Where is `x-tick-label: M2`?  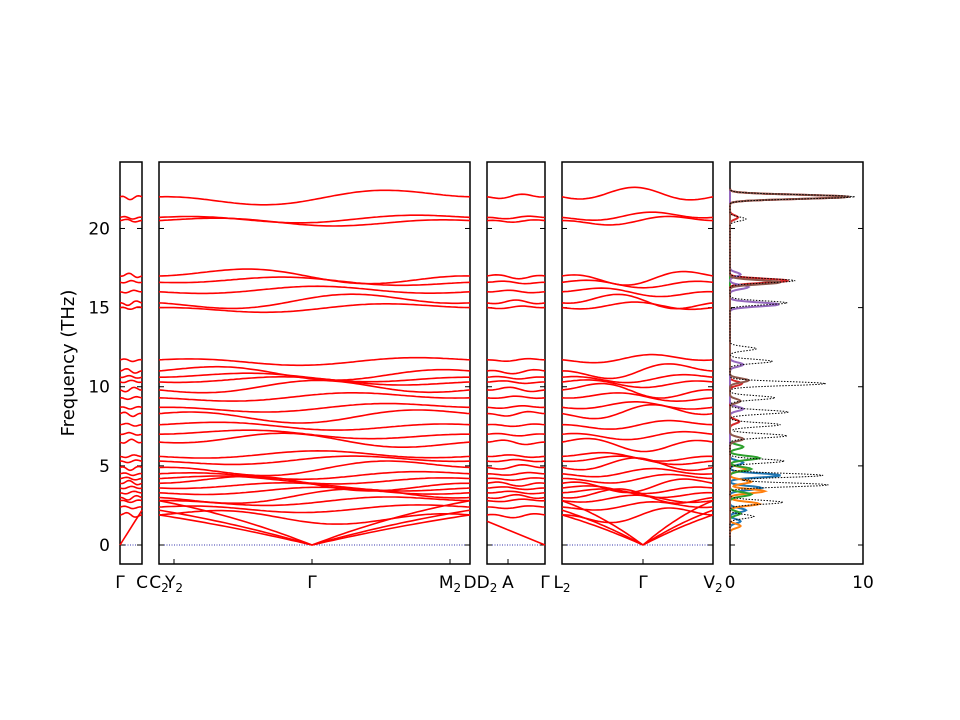 x-tick-label: M2 is located at coordinates (450, 584).